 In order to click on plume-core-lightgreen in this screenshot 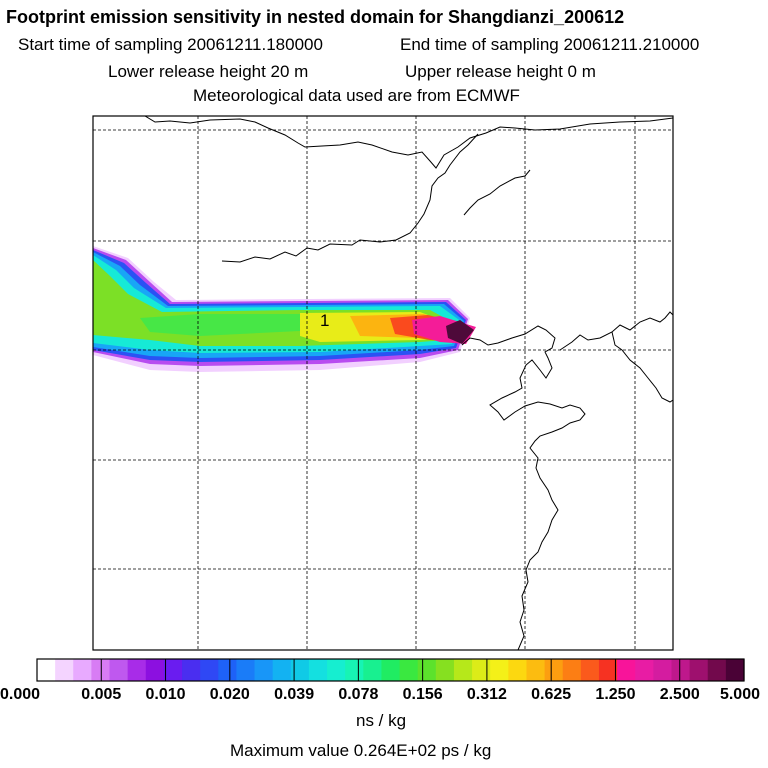, I will do `click(230, 325)`.